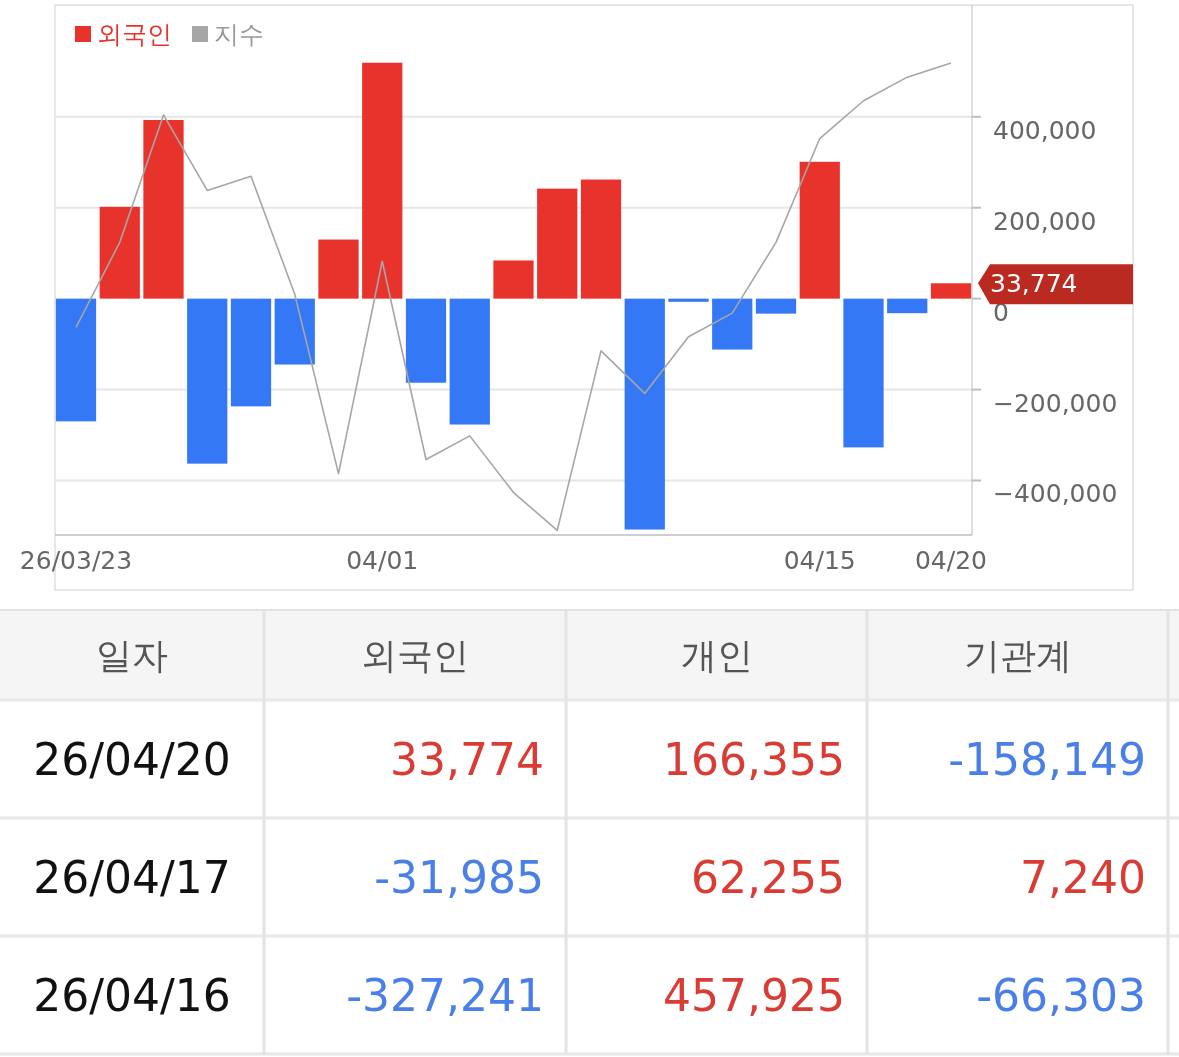 The height and width of the screenshot is (1057, 1179). Describe the element at coordinates (1017, 655) in the screenshot. I see `category-label: 기관계` at that location.